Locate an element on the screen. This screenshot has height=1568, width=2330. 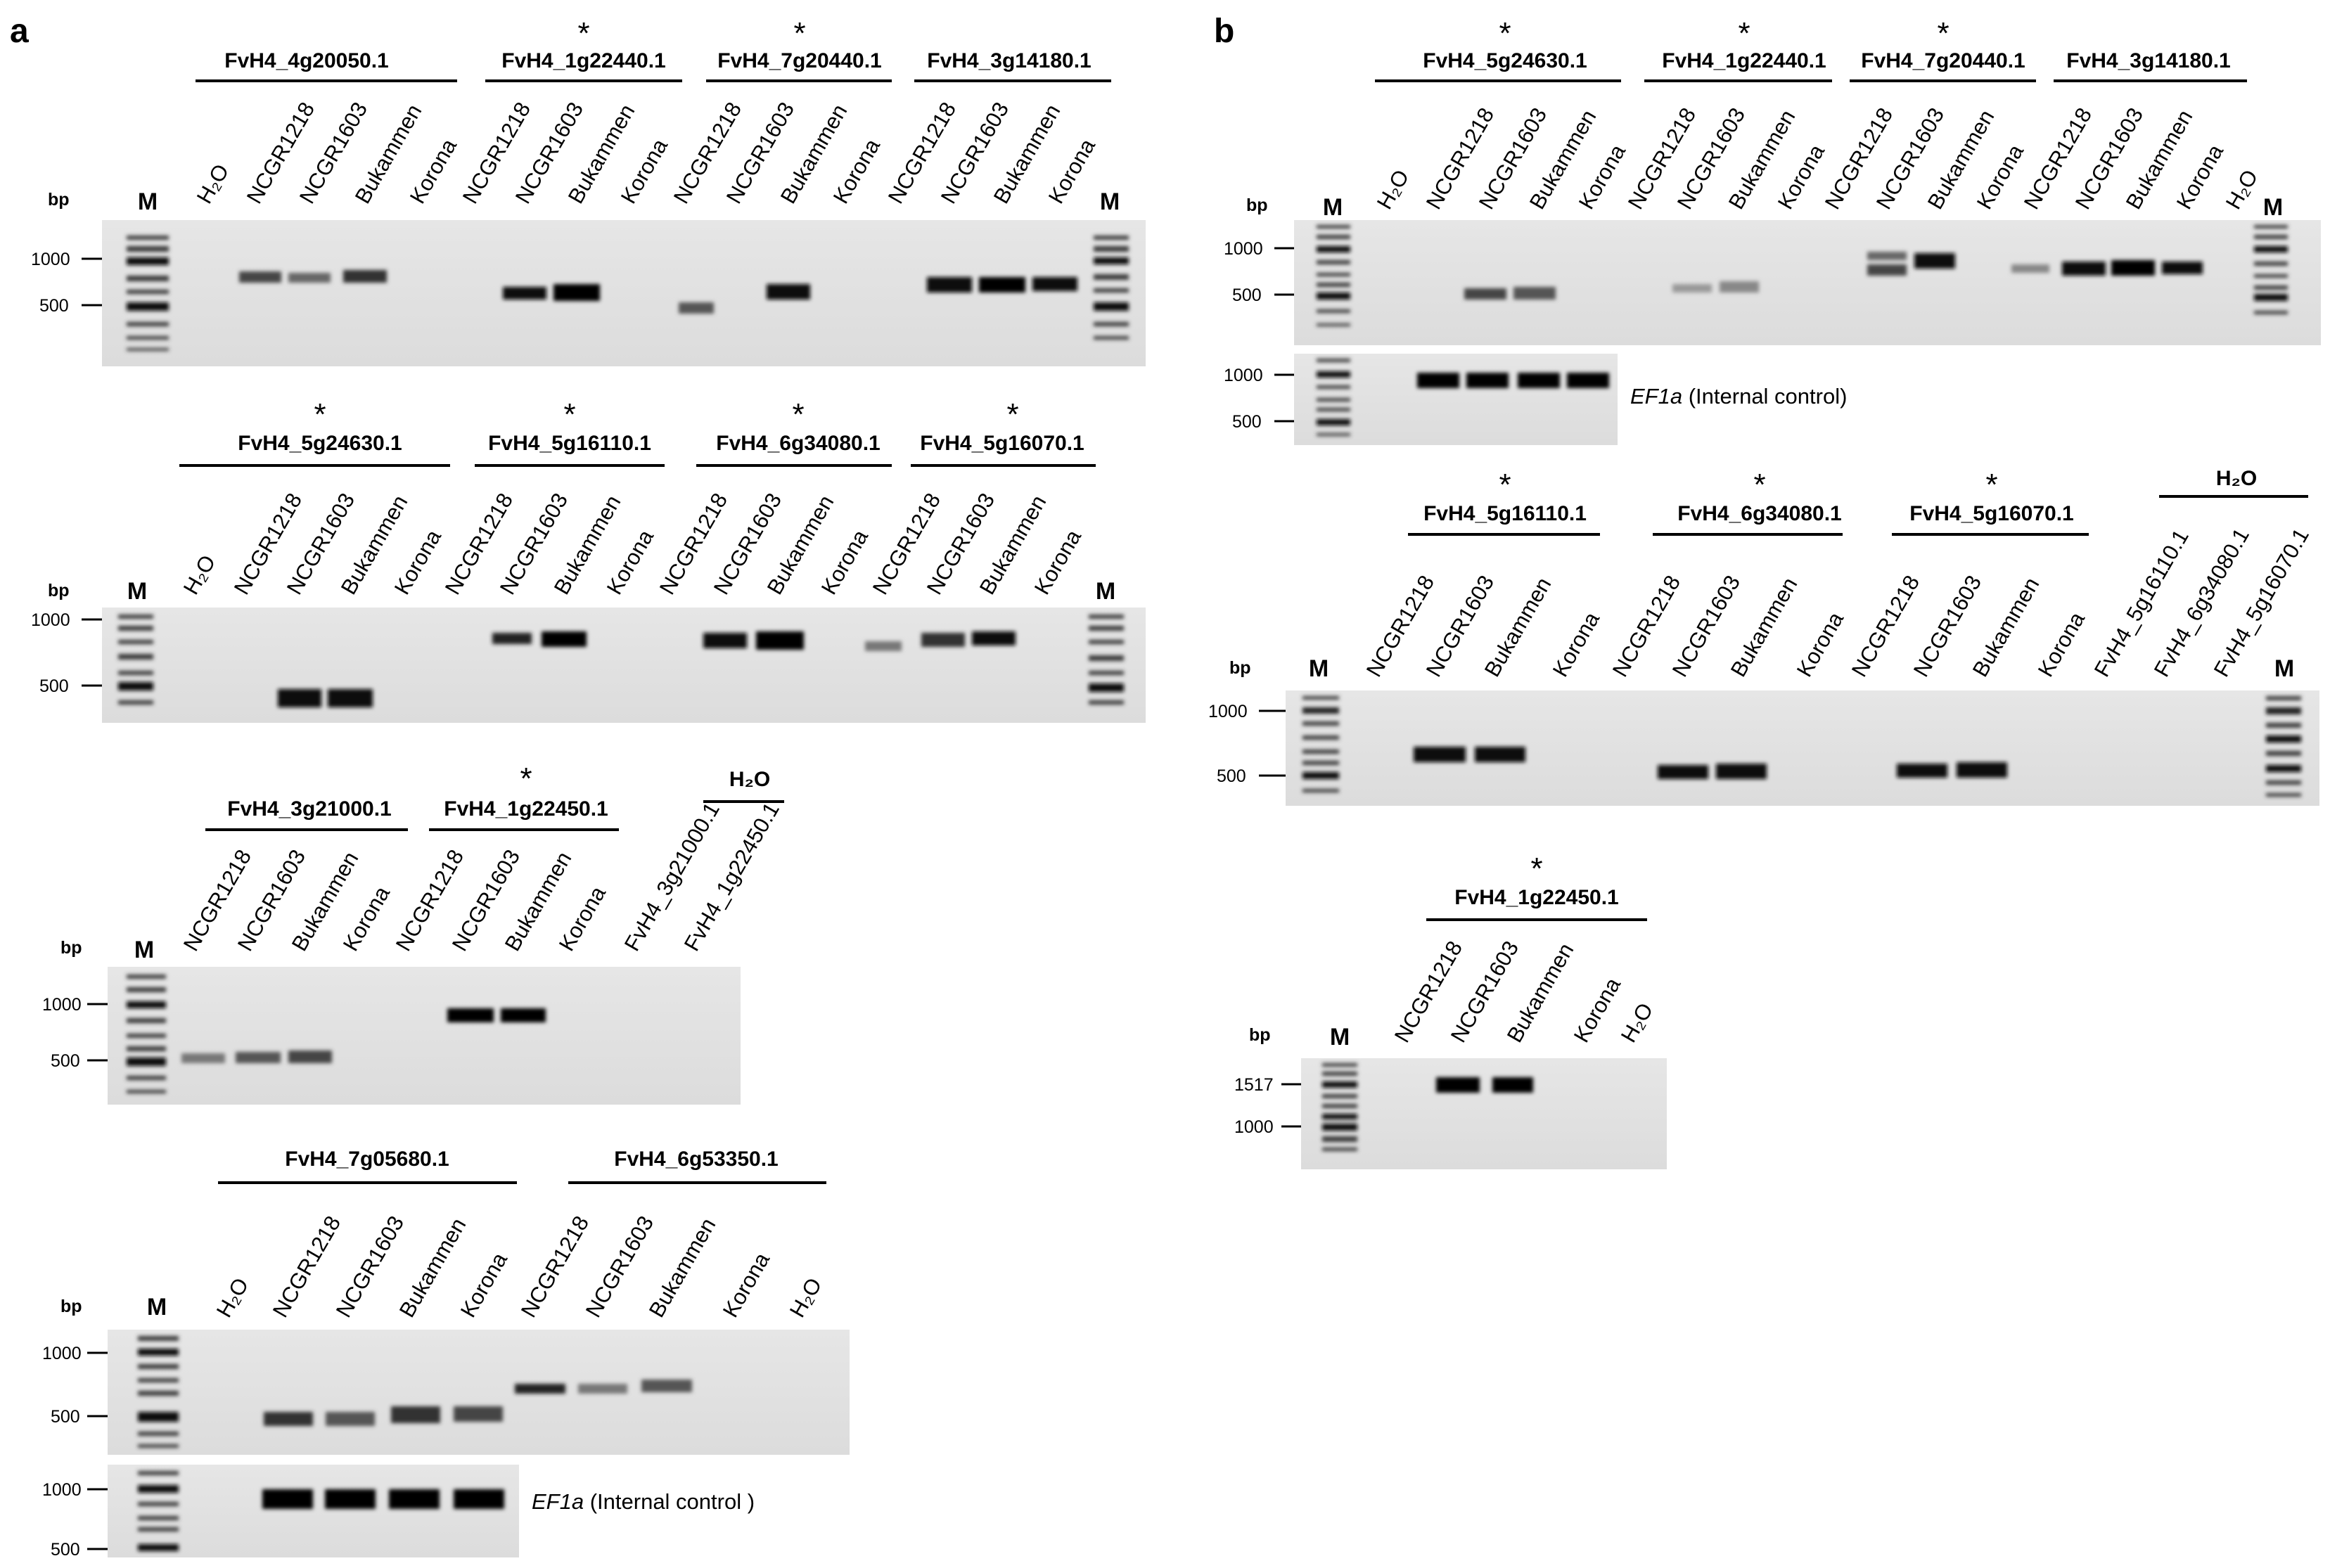
panel-a-label: a is located at coordinates (19, 31).